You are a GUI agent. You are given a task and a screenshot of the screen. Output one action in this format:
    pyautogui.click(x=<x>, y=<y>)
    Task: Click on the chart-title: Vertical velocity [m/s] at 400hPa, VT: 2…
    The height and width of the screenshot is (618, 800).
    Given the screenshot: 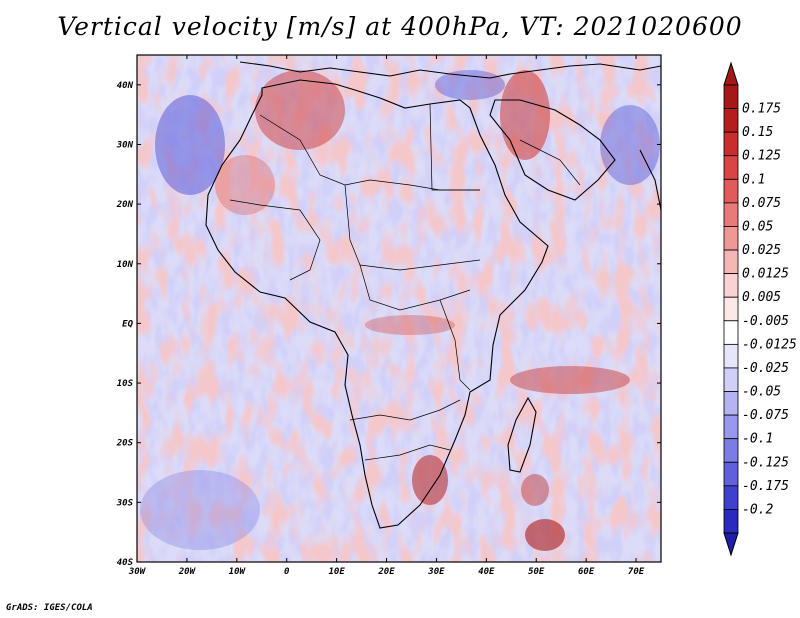 What is the action you would take?
    pyautogui.click(x=400, y=26)
    